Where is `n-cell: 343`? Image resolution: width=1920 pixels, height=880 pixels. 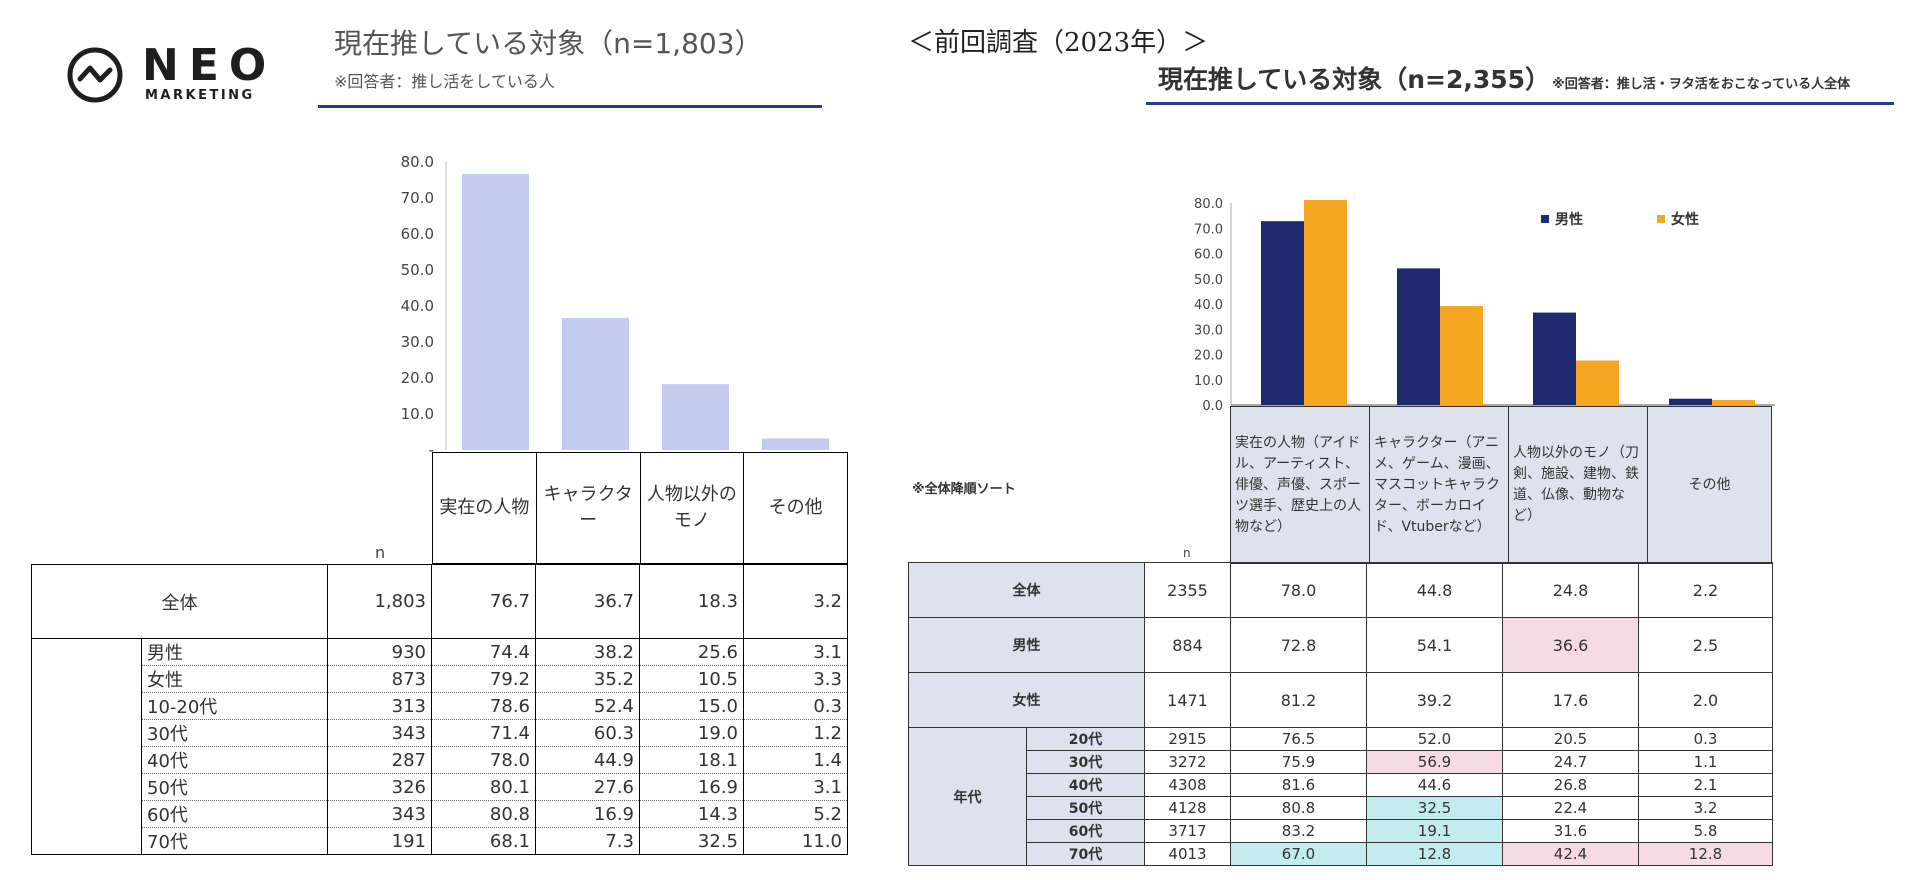
n-cell: 343 is located at coordinates (379, 733).